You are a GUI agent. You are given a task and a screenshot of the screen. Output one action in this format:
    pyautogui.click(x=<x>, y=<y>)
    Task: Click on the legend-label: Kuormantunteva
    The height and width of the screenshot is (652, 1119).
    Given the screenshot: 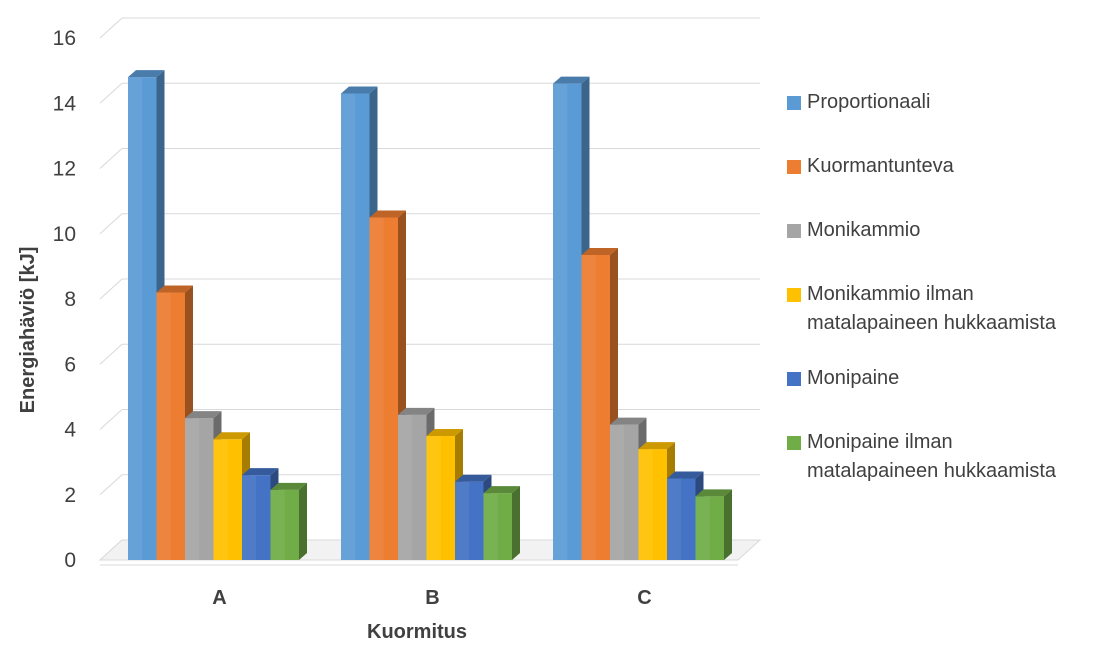 What is the action you would take?
    pyautogui.click(x=880, y=166)
    